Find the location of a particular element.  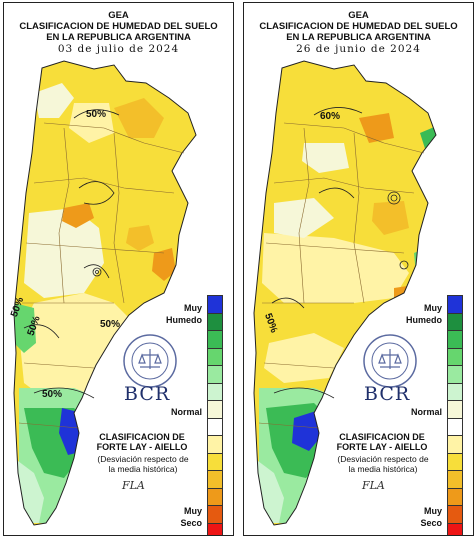

isolines is located at coordinates (71, 254).